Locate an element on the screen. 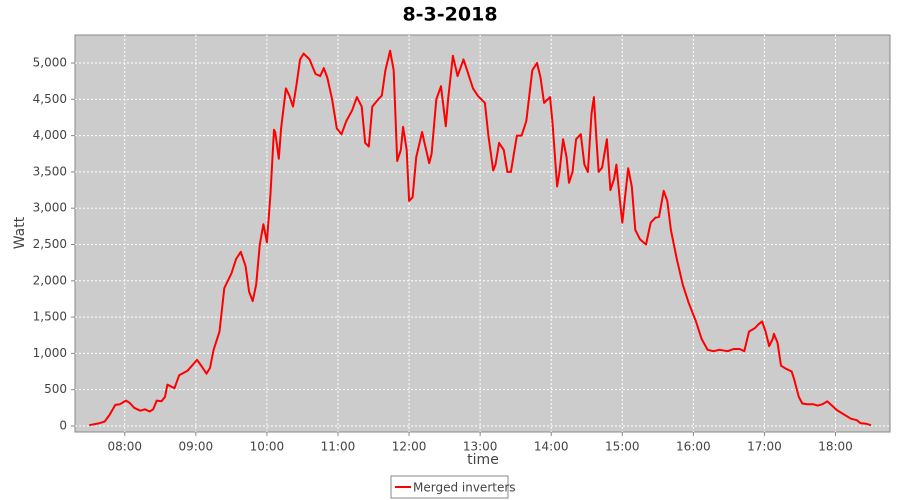 The width and height of the screenshot is (900, 500). x-tick-label: 09:00 is located at coordinates (196, 447).